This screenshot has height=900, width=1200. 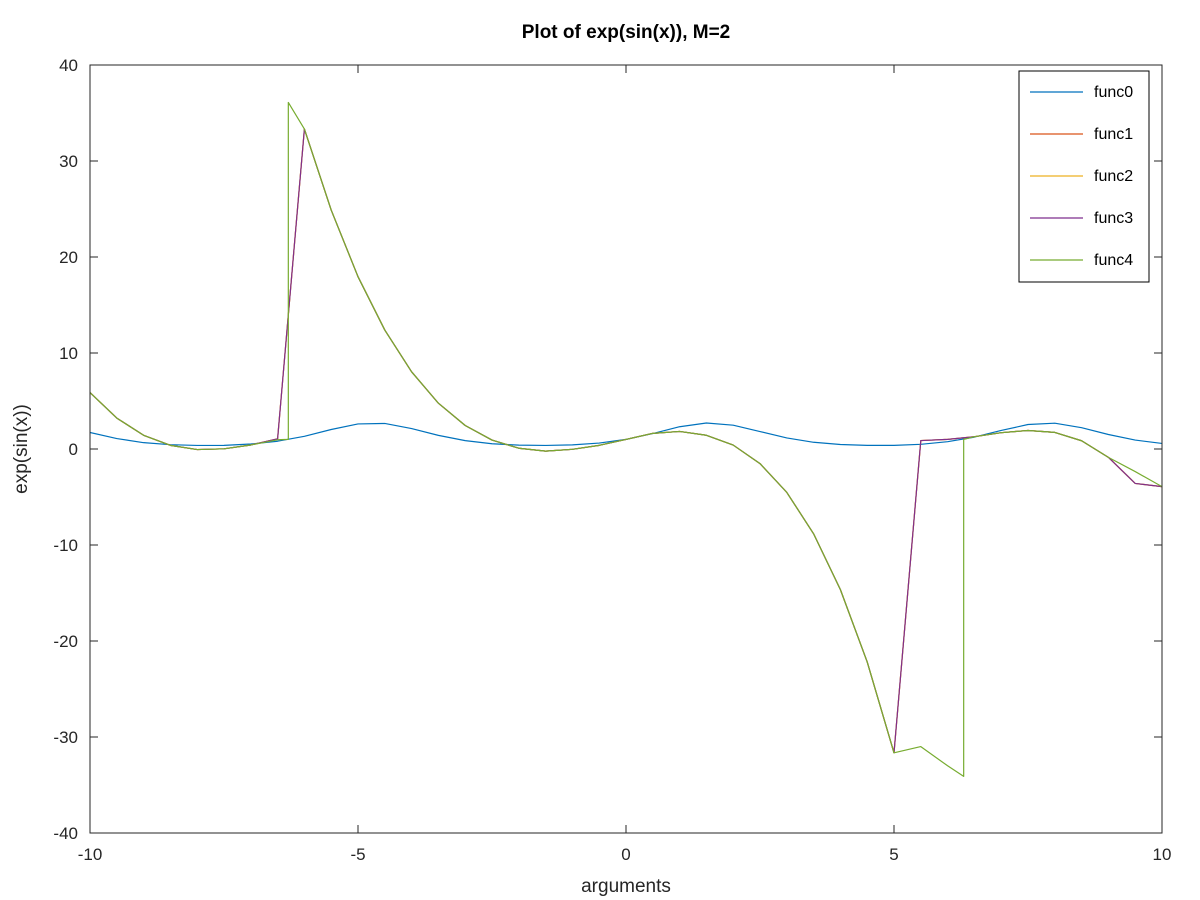 I want to click on x-tick-label: 0, so click(x=625, y=854).